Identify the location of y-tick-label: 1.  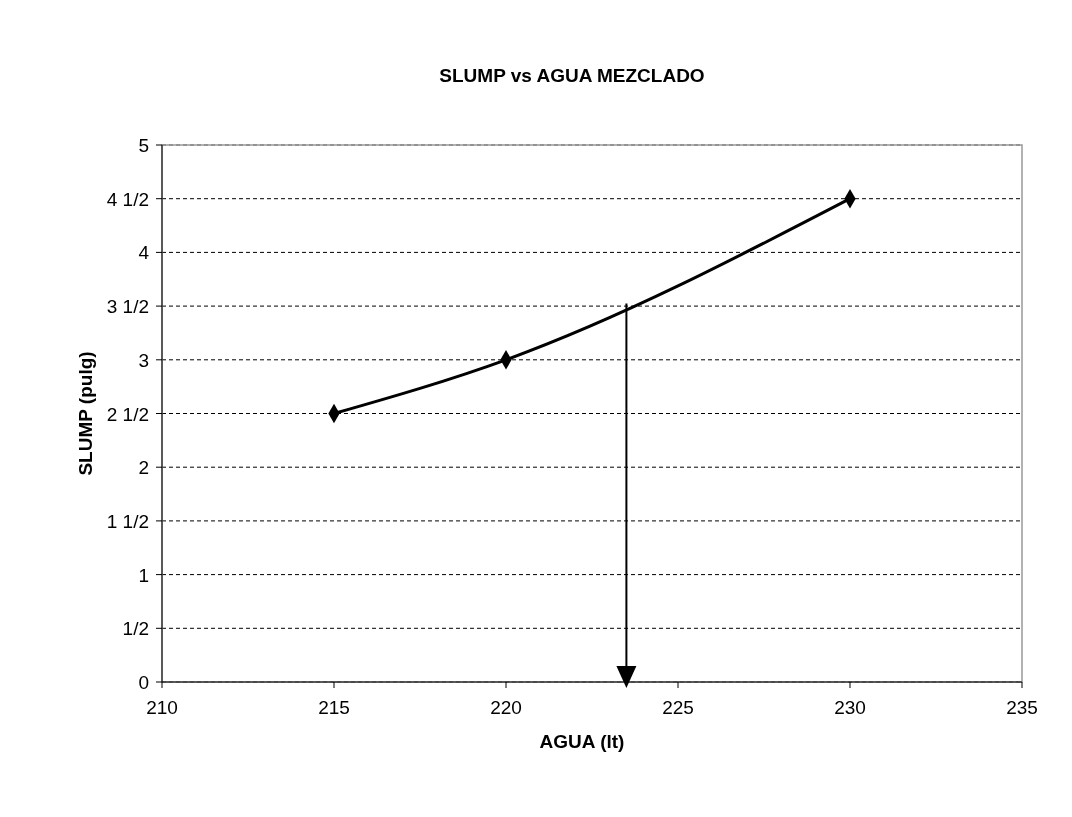
(143, 575).